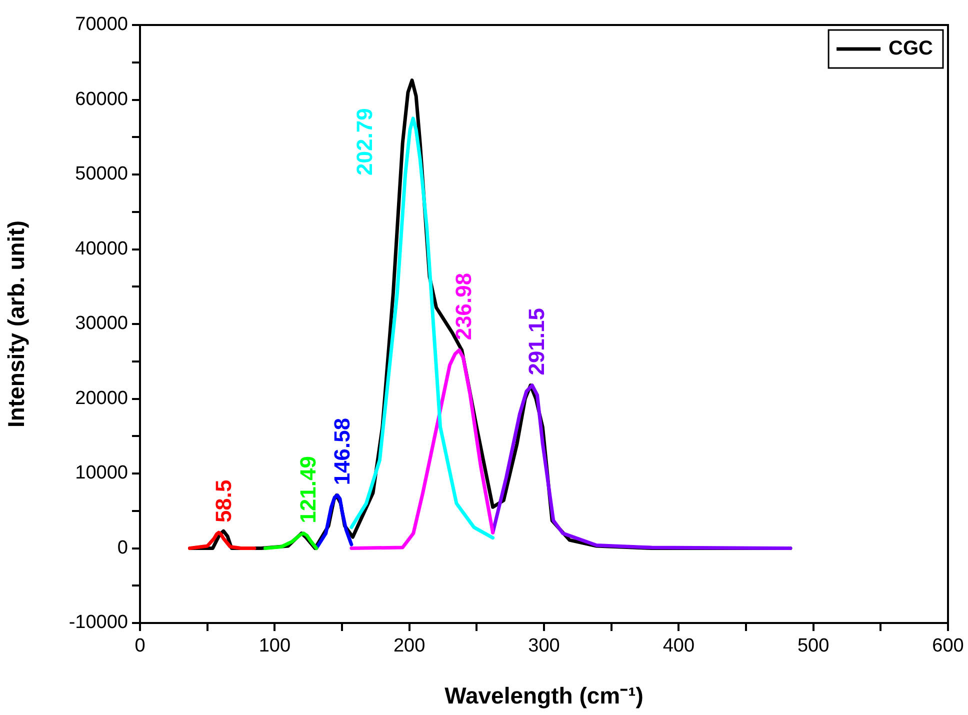 This screenshot has height=715, width=968. Describe the element at coordinates (101, 25) in the screenshot. I see `y-tick-label: 70000` at that location.